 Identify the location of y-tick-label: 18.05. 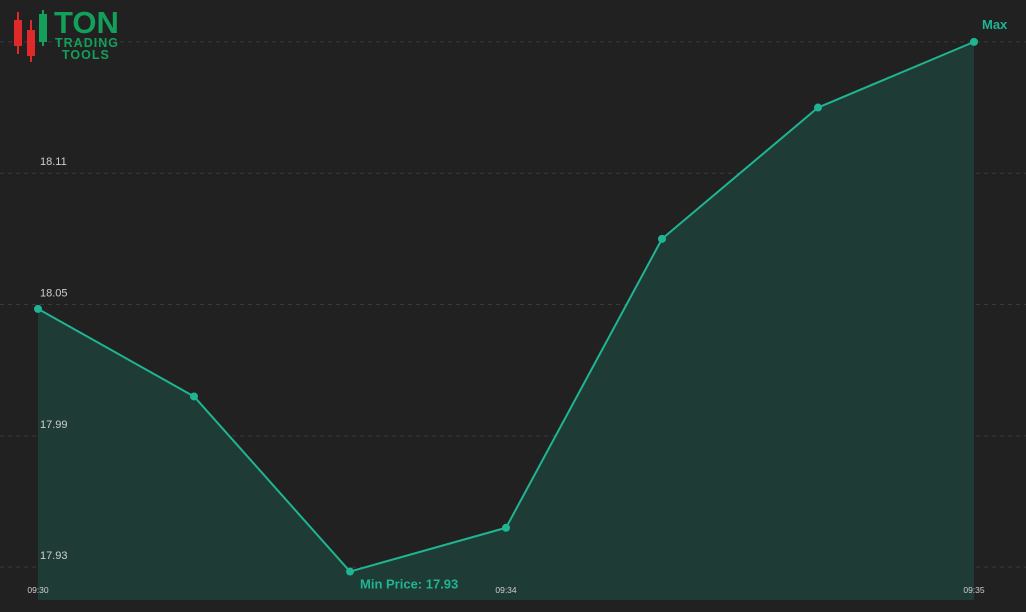
(54, 294).